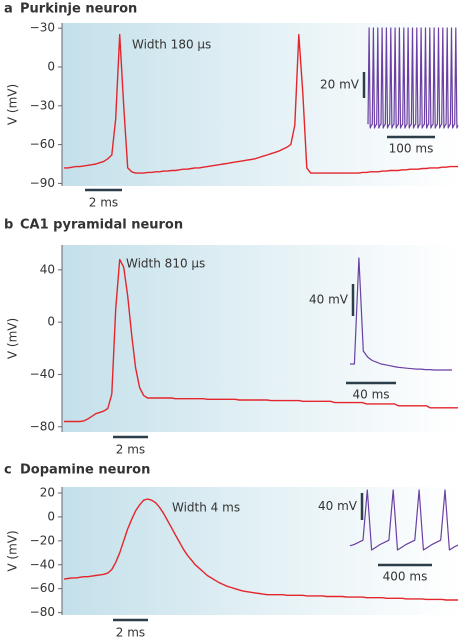 This screenshot has width=460, height=637. What do you see at coordinates (47, 269) in the screenshot?
I see `y-tick-label: 40` at bounding box center [47, 269].